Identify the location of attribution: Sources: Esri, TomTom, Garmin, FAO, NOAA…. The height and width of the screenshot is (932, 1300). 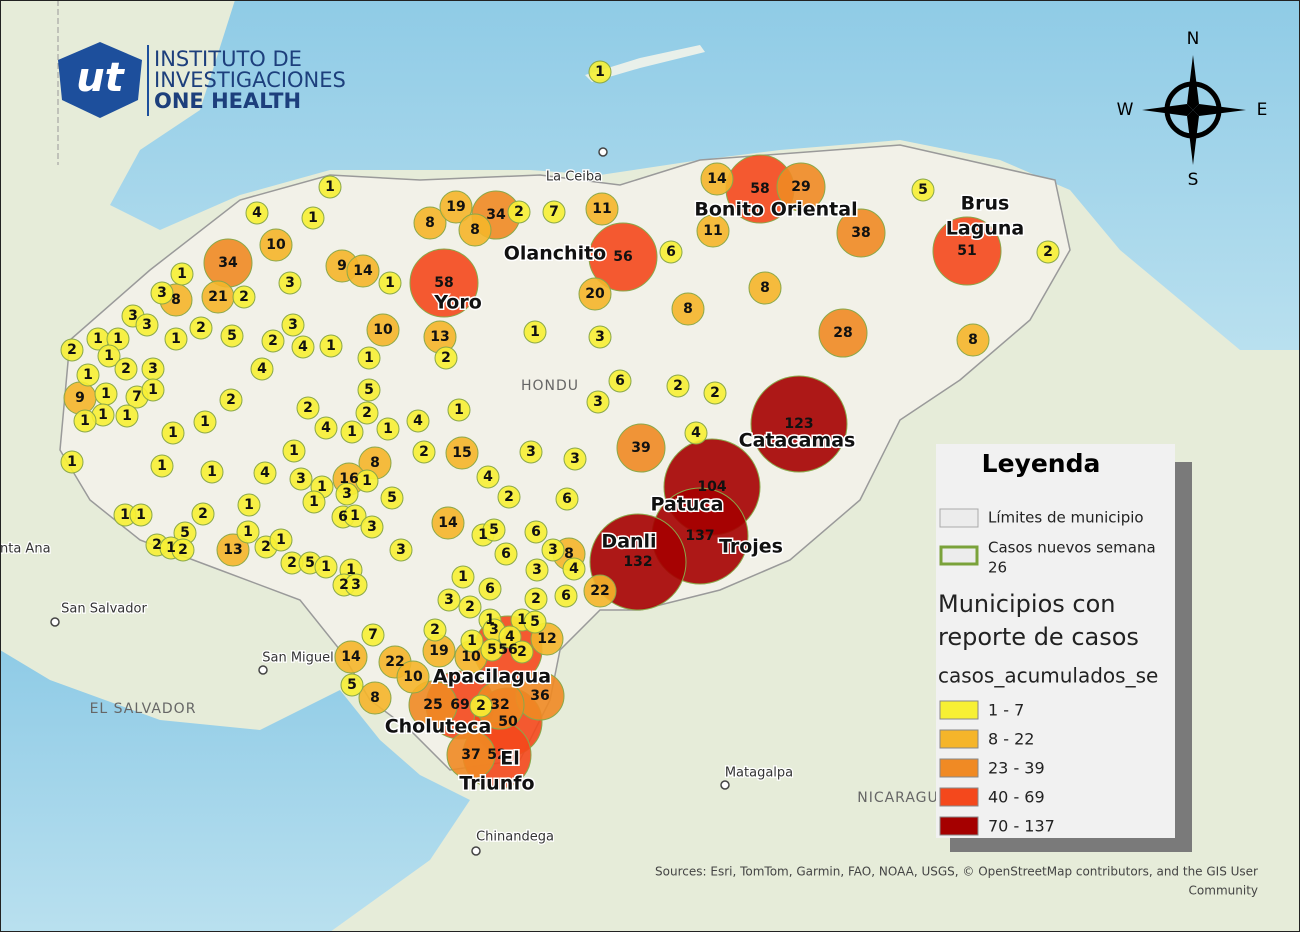
(956, 872).